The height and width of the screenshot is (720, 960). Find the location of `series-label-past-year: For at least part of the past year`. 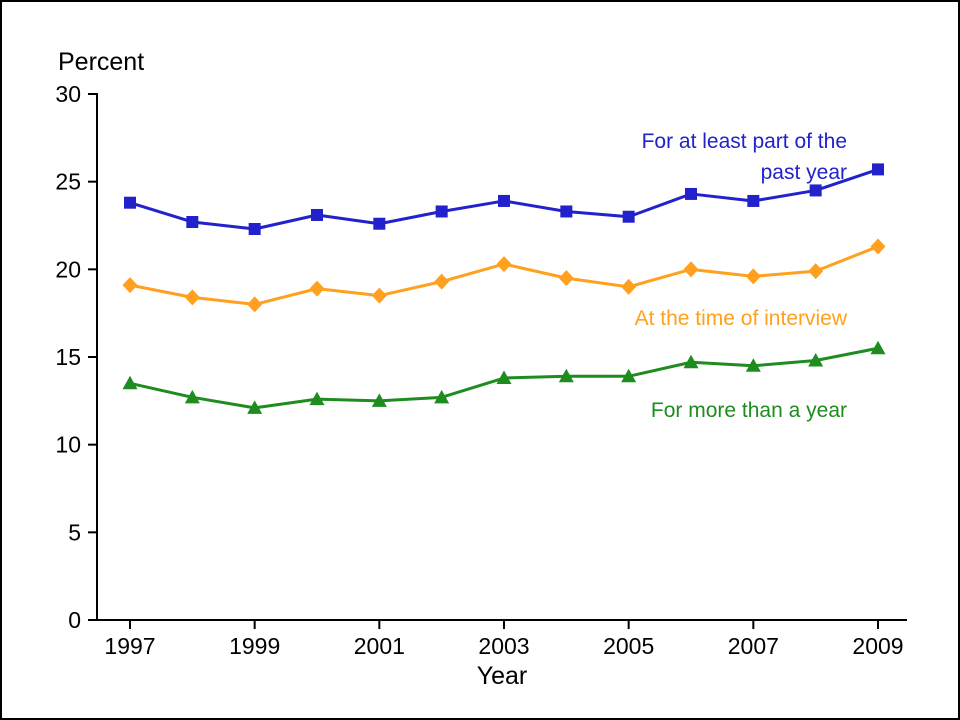

series-label-past-year: For at least part of the past year is located at coordinates (744, 157).